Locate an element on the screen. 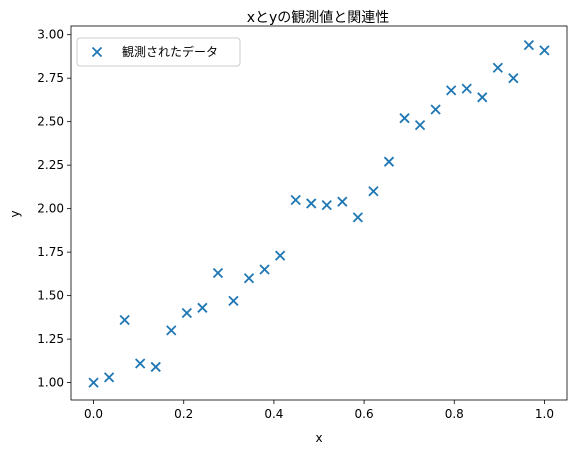 This screenshot has width=577, height=455. legend-marker-cross is located at coordinates (97, 52).